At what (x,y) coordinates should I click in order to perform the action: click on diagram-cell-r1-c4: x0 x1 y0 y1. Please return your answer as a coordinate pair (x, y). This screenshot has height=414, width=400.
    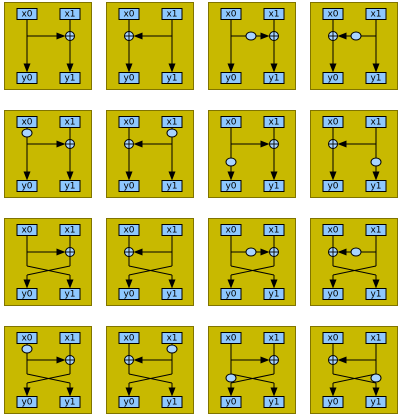
    Looking at the image, I should click on (354, 46).